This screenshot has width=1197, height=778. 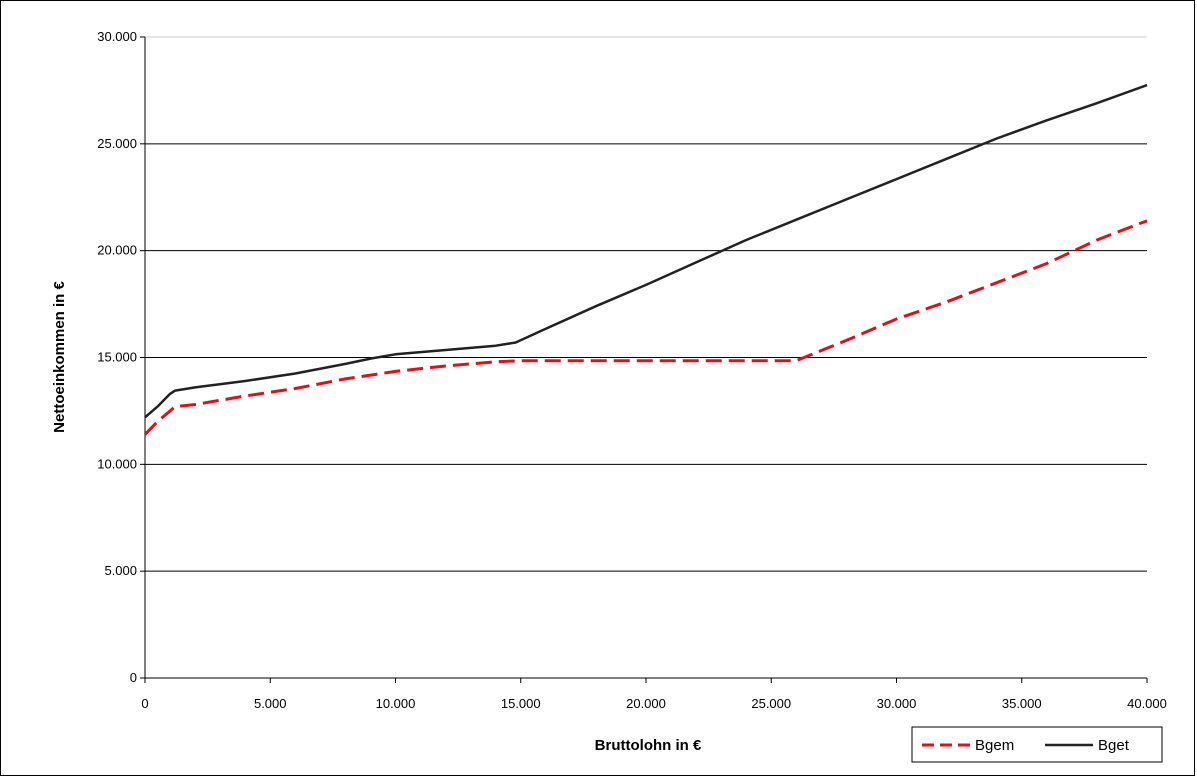 What do you see at coordinates (1022, 703) in the screenshot?
I see `x-tick-label: 35.000` at bounding box center [1022, 703].